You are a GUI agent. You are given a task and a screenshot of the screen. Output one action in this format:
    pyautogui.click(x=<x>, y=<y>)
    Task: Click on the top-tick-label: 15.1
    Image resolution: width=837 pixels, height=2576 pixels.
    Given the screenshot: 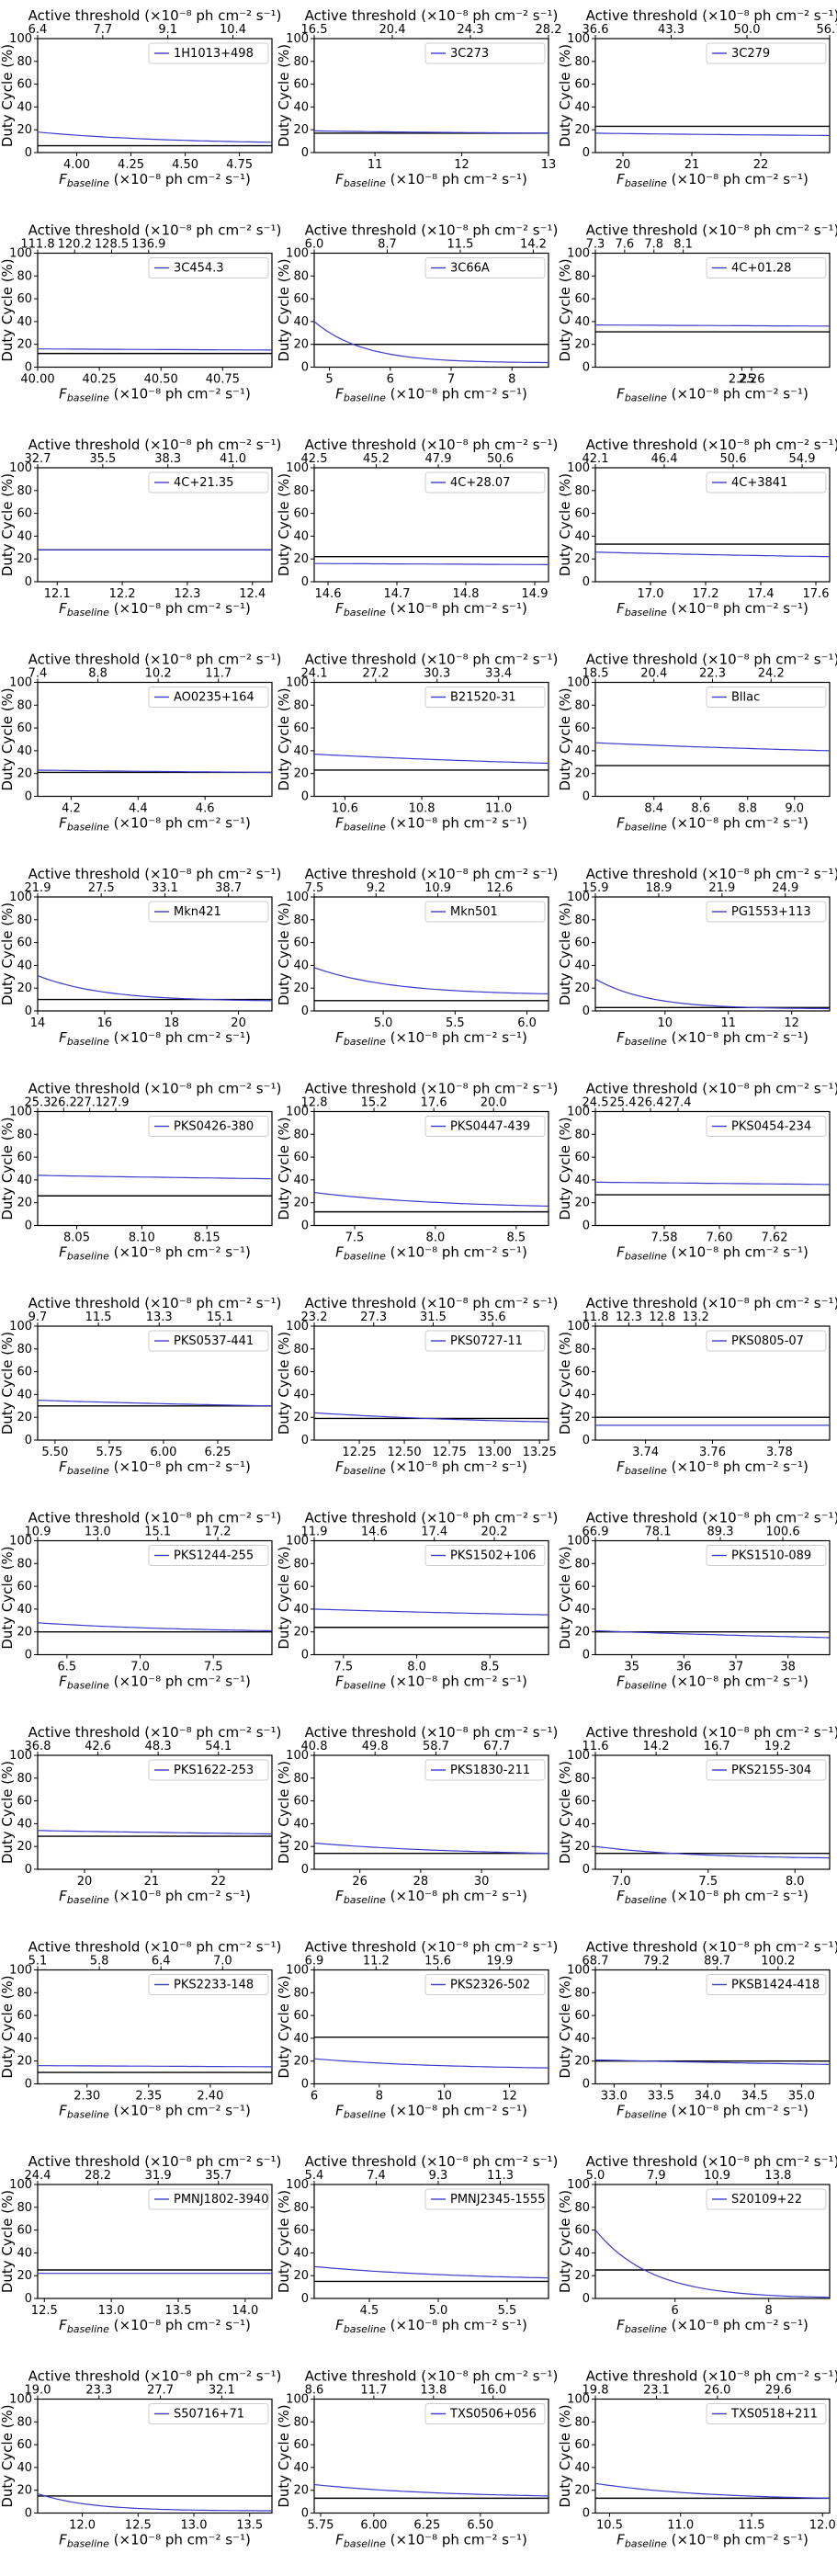 What is the action you would take?
    pyautogui.click(x=220, y=1317)
    